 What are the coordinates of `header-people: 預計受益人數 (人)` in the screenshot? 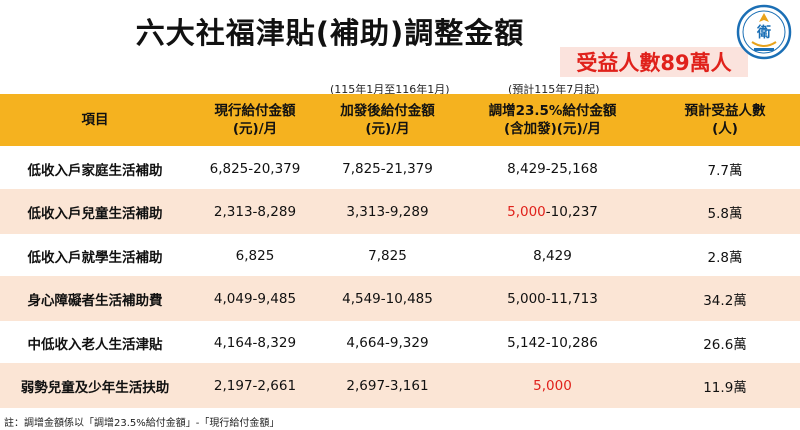 It's located at (725, 120).